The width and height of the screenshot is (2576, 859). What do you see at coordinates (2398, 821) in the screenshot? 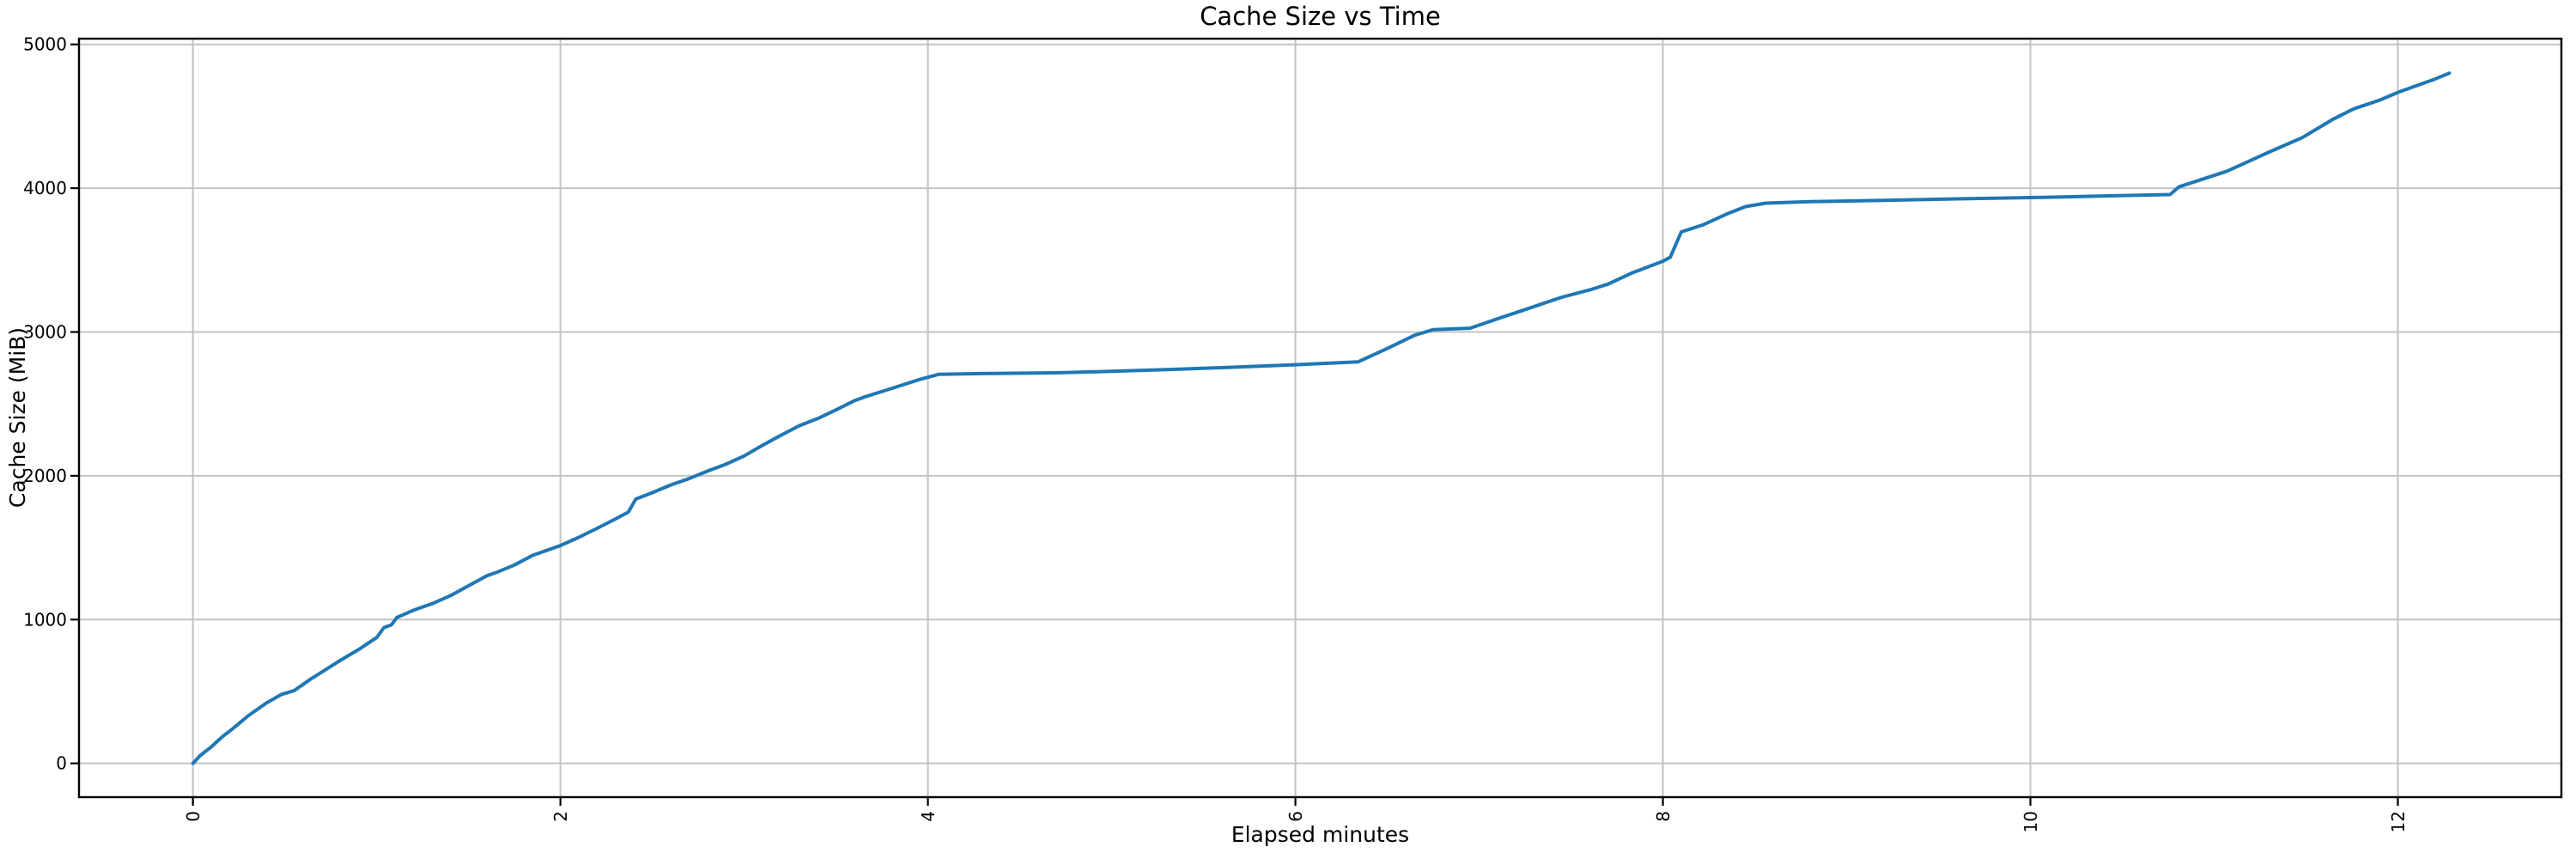
I see `x-tick-label: 12` at bounding box center [2398, 821].